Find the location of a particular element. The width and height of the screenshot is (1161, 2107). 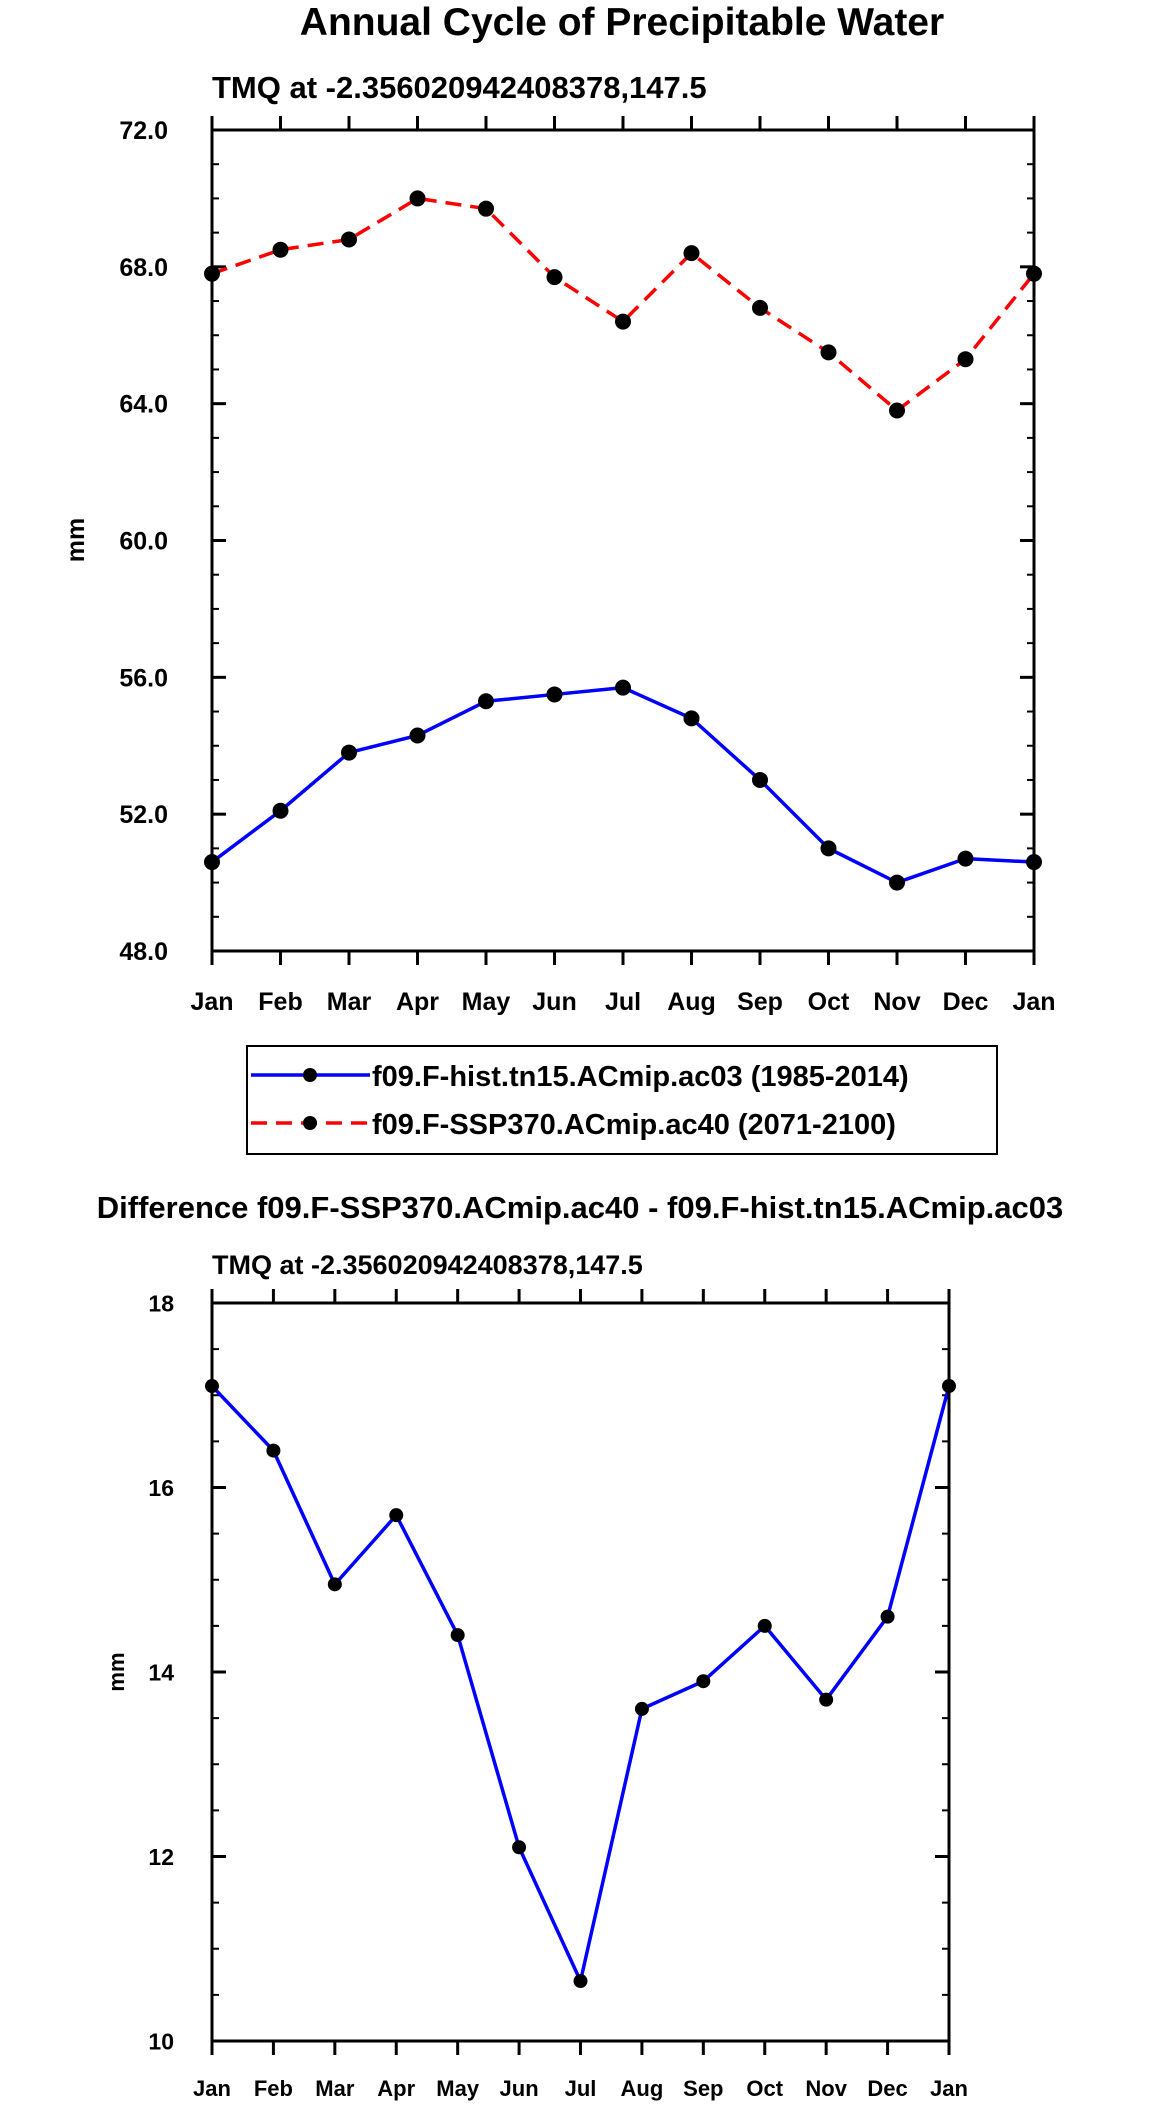

top-xtick-labels: Jan Feb Mar Apr May Jun Jul Aug Sep Oct Nov Dec Jan is located at coordinates (622, 1002).